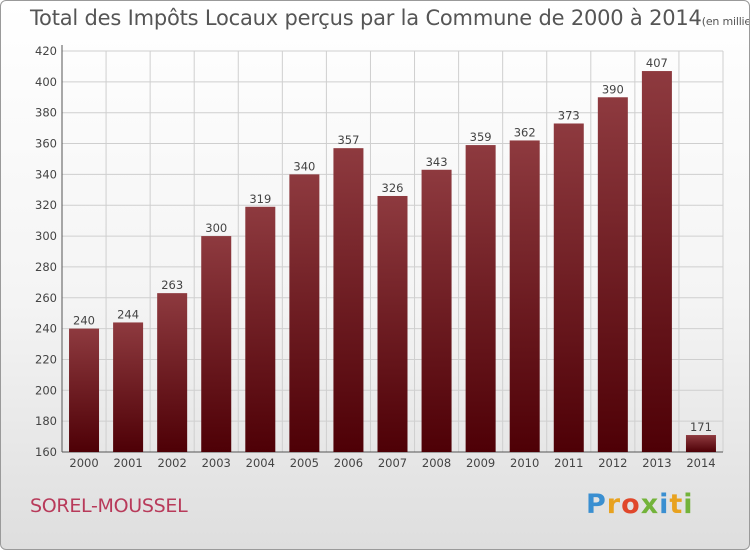 The image size is (750, 550). I want to click on value-label-2013: 407, so click(657, 63).